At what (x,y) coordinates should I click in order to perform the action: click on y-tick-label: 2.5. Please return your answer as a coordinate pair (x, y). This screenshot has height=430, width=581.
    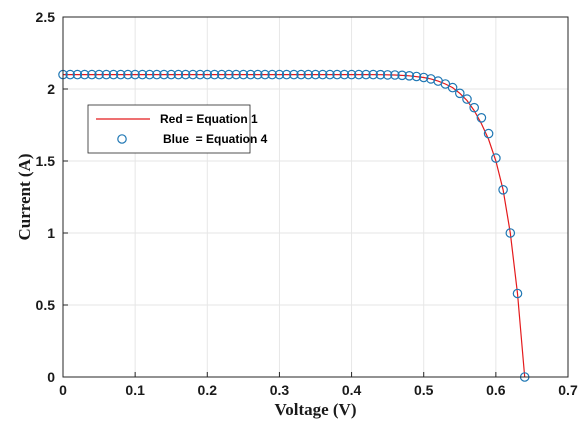
    Looking at the image, I should click on (46, 17).